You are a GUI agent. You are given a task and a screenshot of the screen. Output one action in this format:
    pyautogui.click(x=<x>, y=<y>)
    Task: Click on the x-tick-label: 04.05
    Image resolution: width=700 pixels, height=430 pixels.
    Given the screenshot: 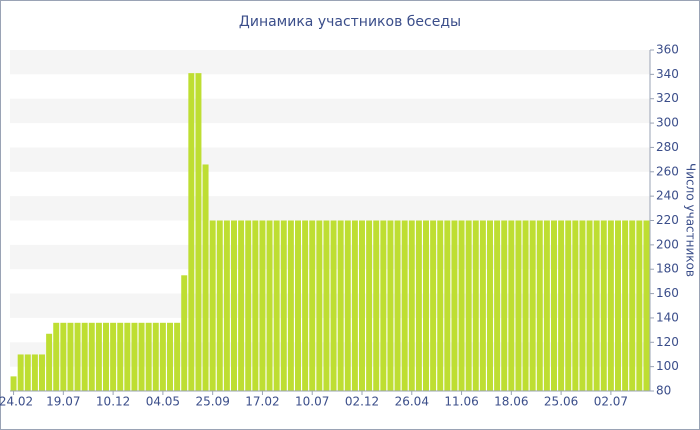 What is the action you would take?
    pyautogui.click(x=163, y=402)
    